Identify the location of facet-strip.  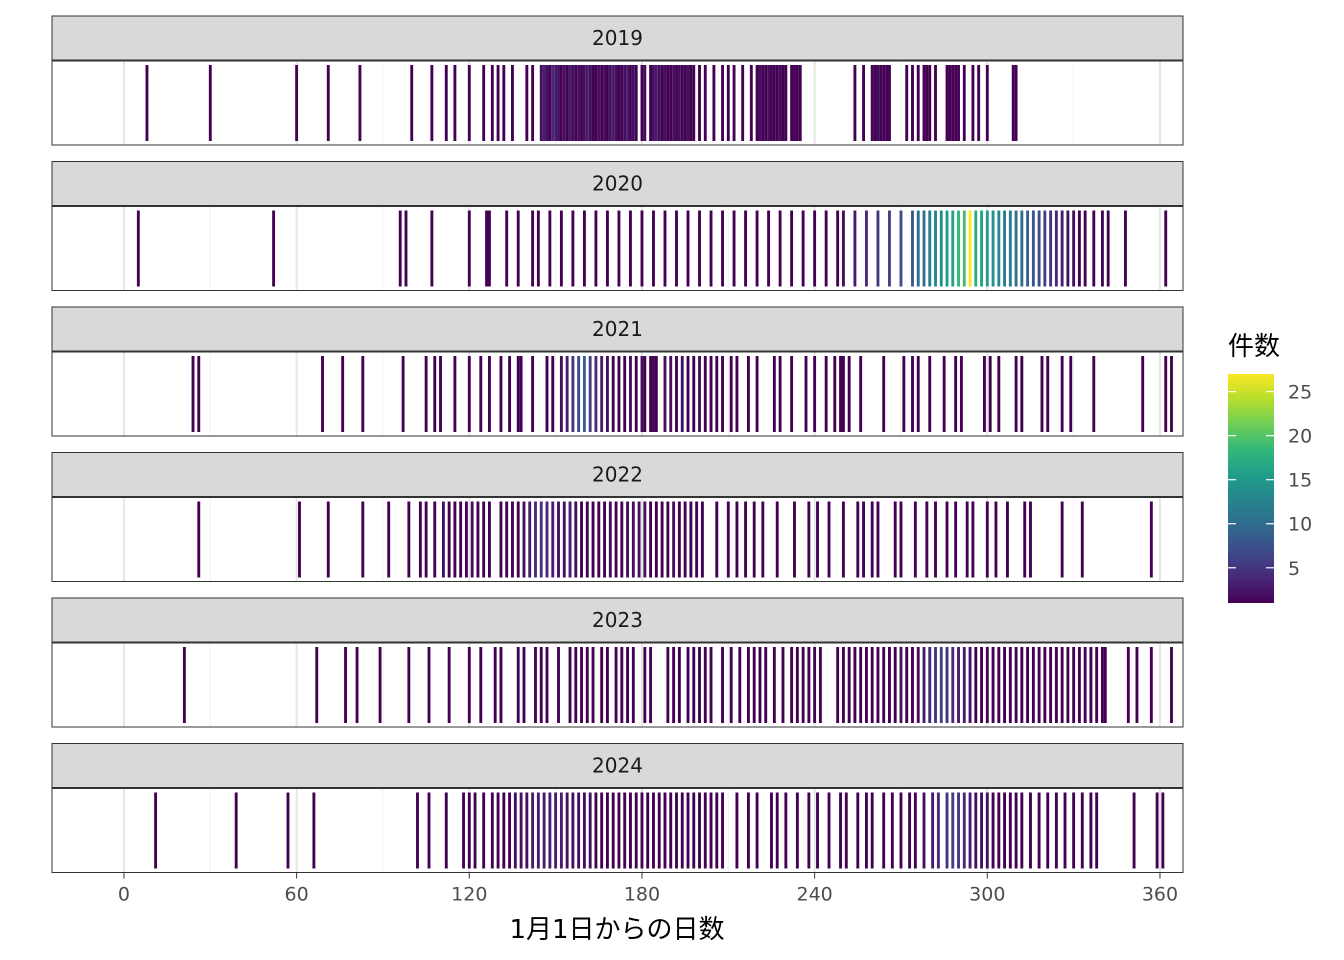
(617, 38).